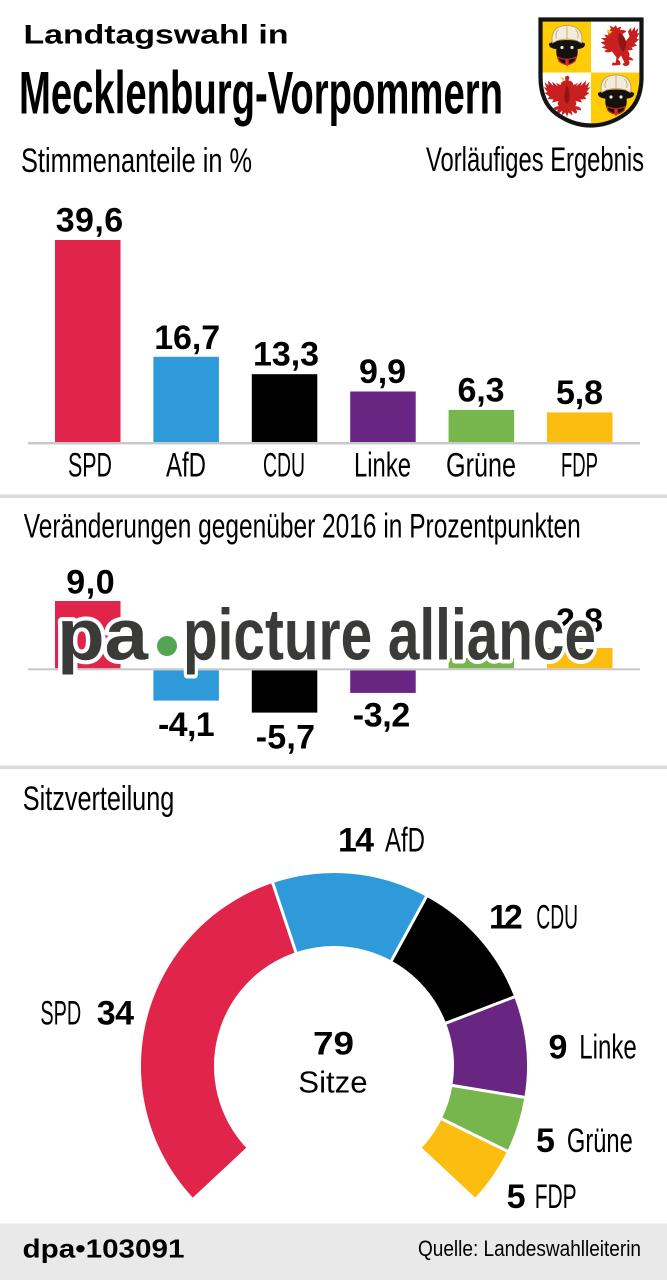 Image resolution: width=667 pixels, height=1280 pixels. I want to click on svg-text: -4,1, so click(186, 725).